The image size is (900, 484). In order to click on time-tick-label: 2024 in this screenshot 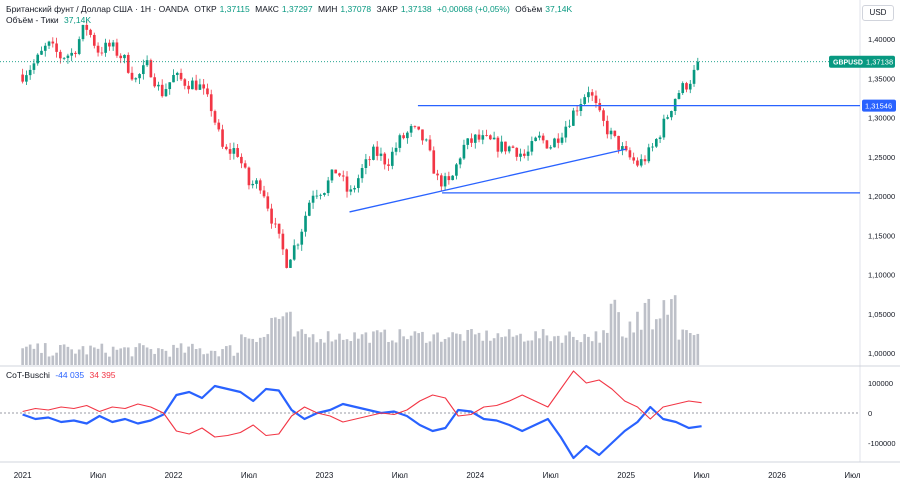, I will do `click(475, 475)`.